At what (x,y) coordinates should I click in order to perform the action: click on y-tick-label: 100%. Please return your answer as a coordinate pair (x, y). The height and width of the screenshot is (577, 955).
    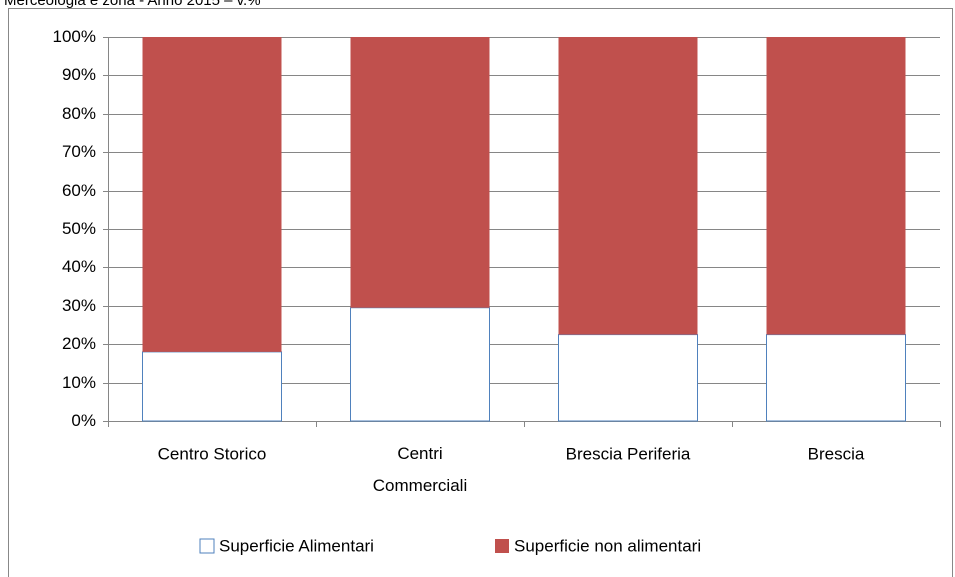
    Looking at the image, I should click on (74, 36).